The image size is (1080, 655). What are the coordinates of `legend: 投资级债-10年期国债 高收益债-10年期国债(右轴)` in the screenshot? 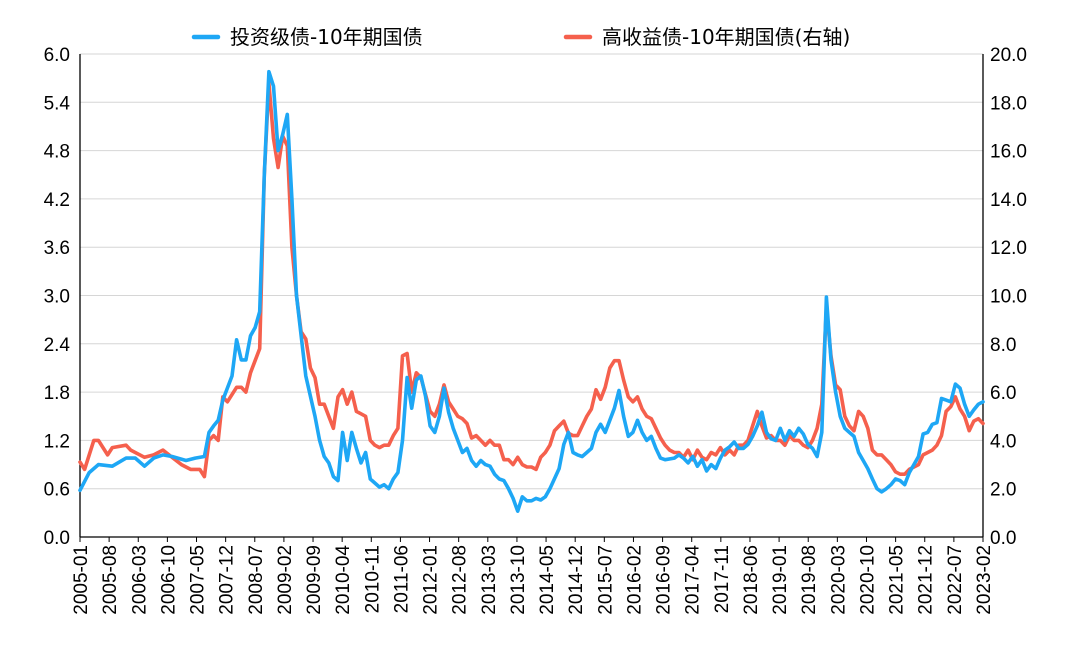 It's located at (520, 37).